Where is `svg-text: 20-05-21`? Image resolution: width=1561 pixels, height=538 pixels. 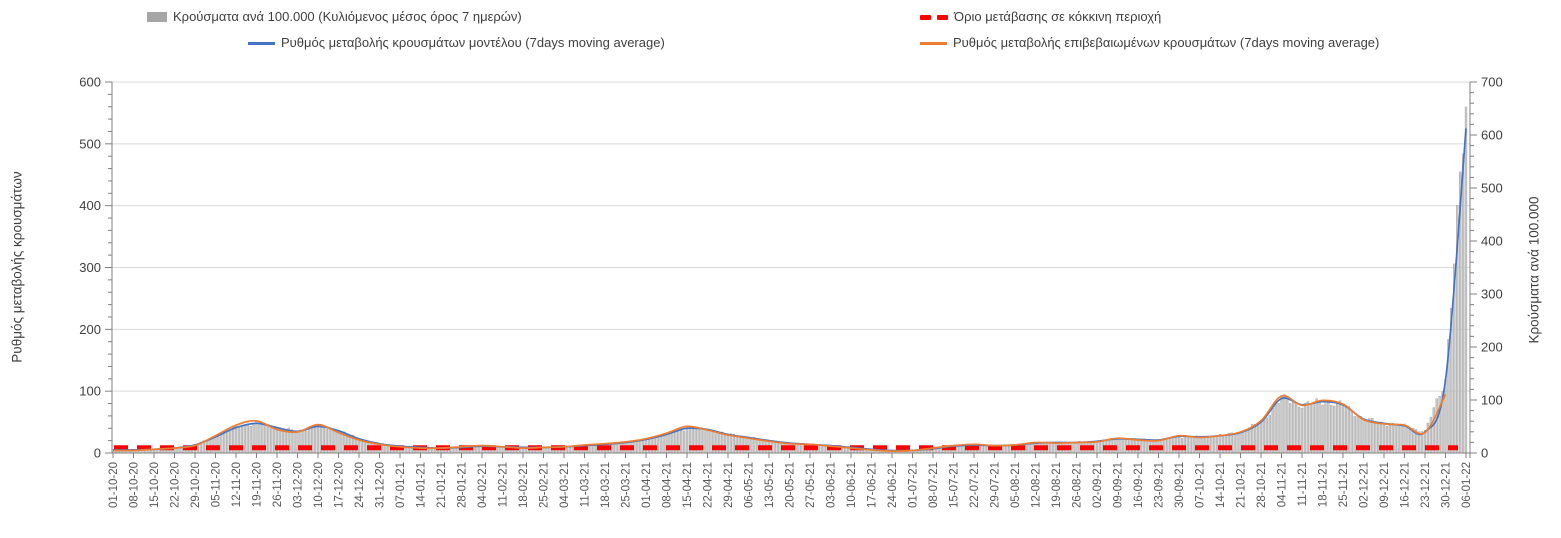
svg-text: 20-05-21 is located at coordinates (791, 485).